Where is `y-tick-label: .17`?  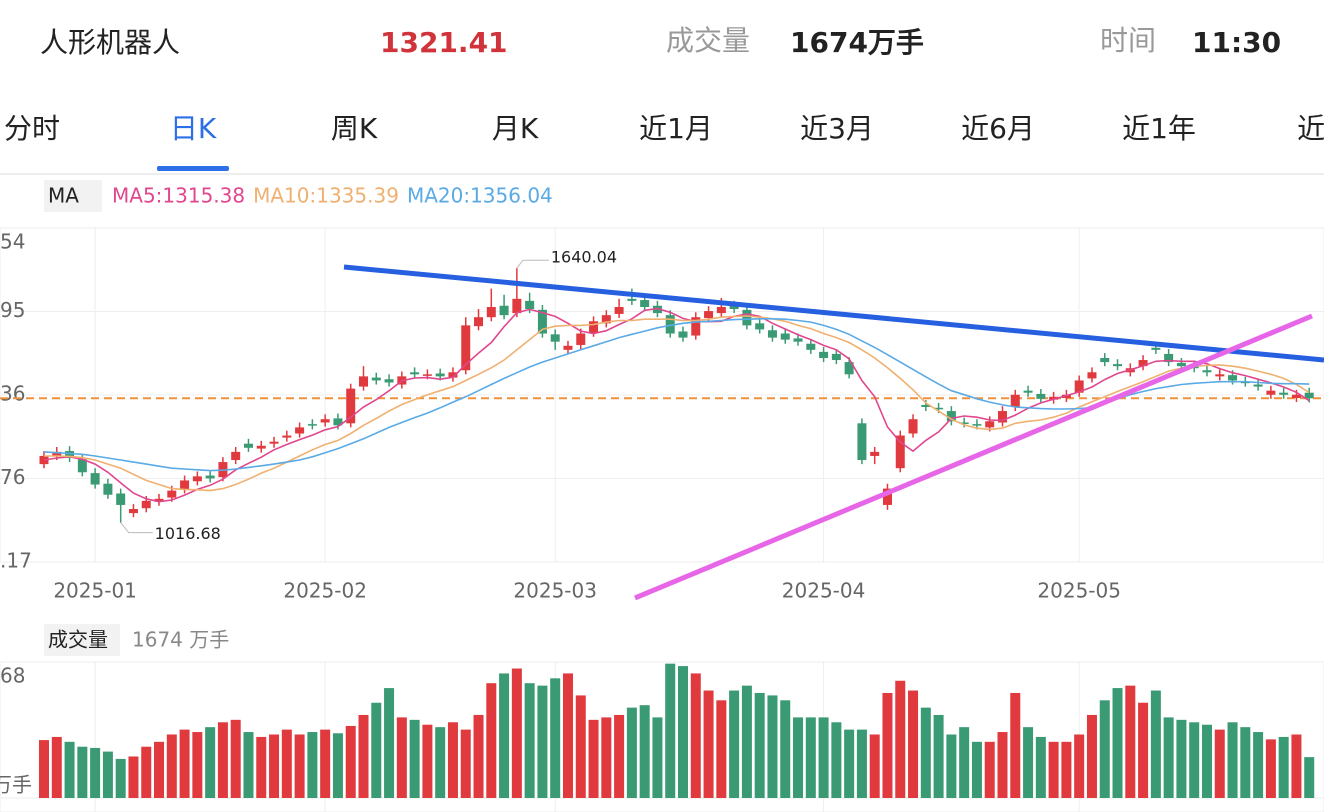 y-tick-label: .17 is located at coordinates (16, 561).